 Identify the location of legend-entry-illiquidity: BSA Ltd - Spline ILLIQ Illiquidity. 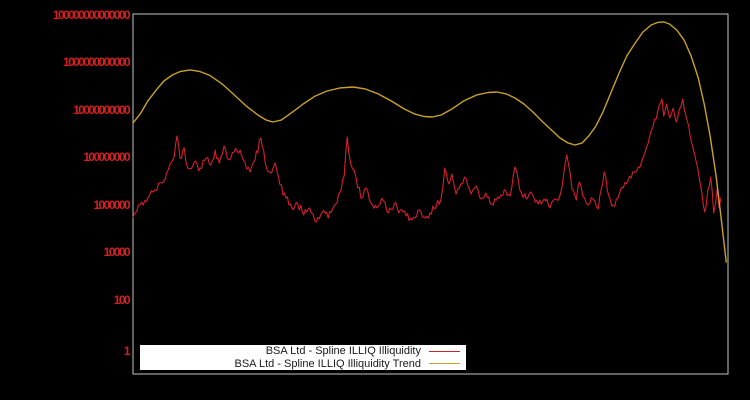
(303, 351).